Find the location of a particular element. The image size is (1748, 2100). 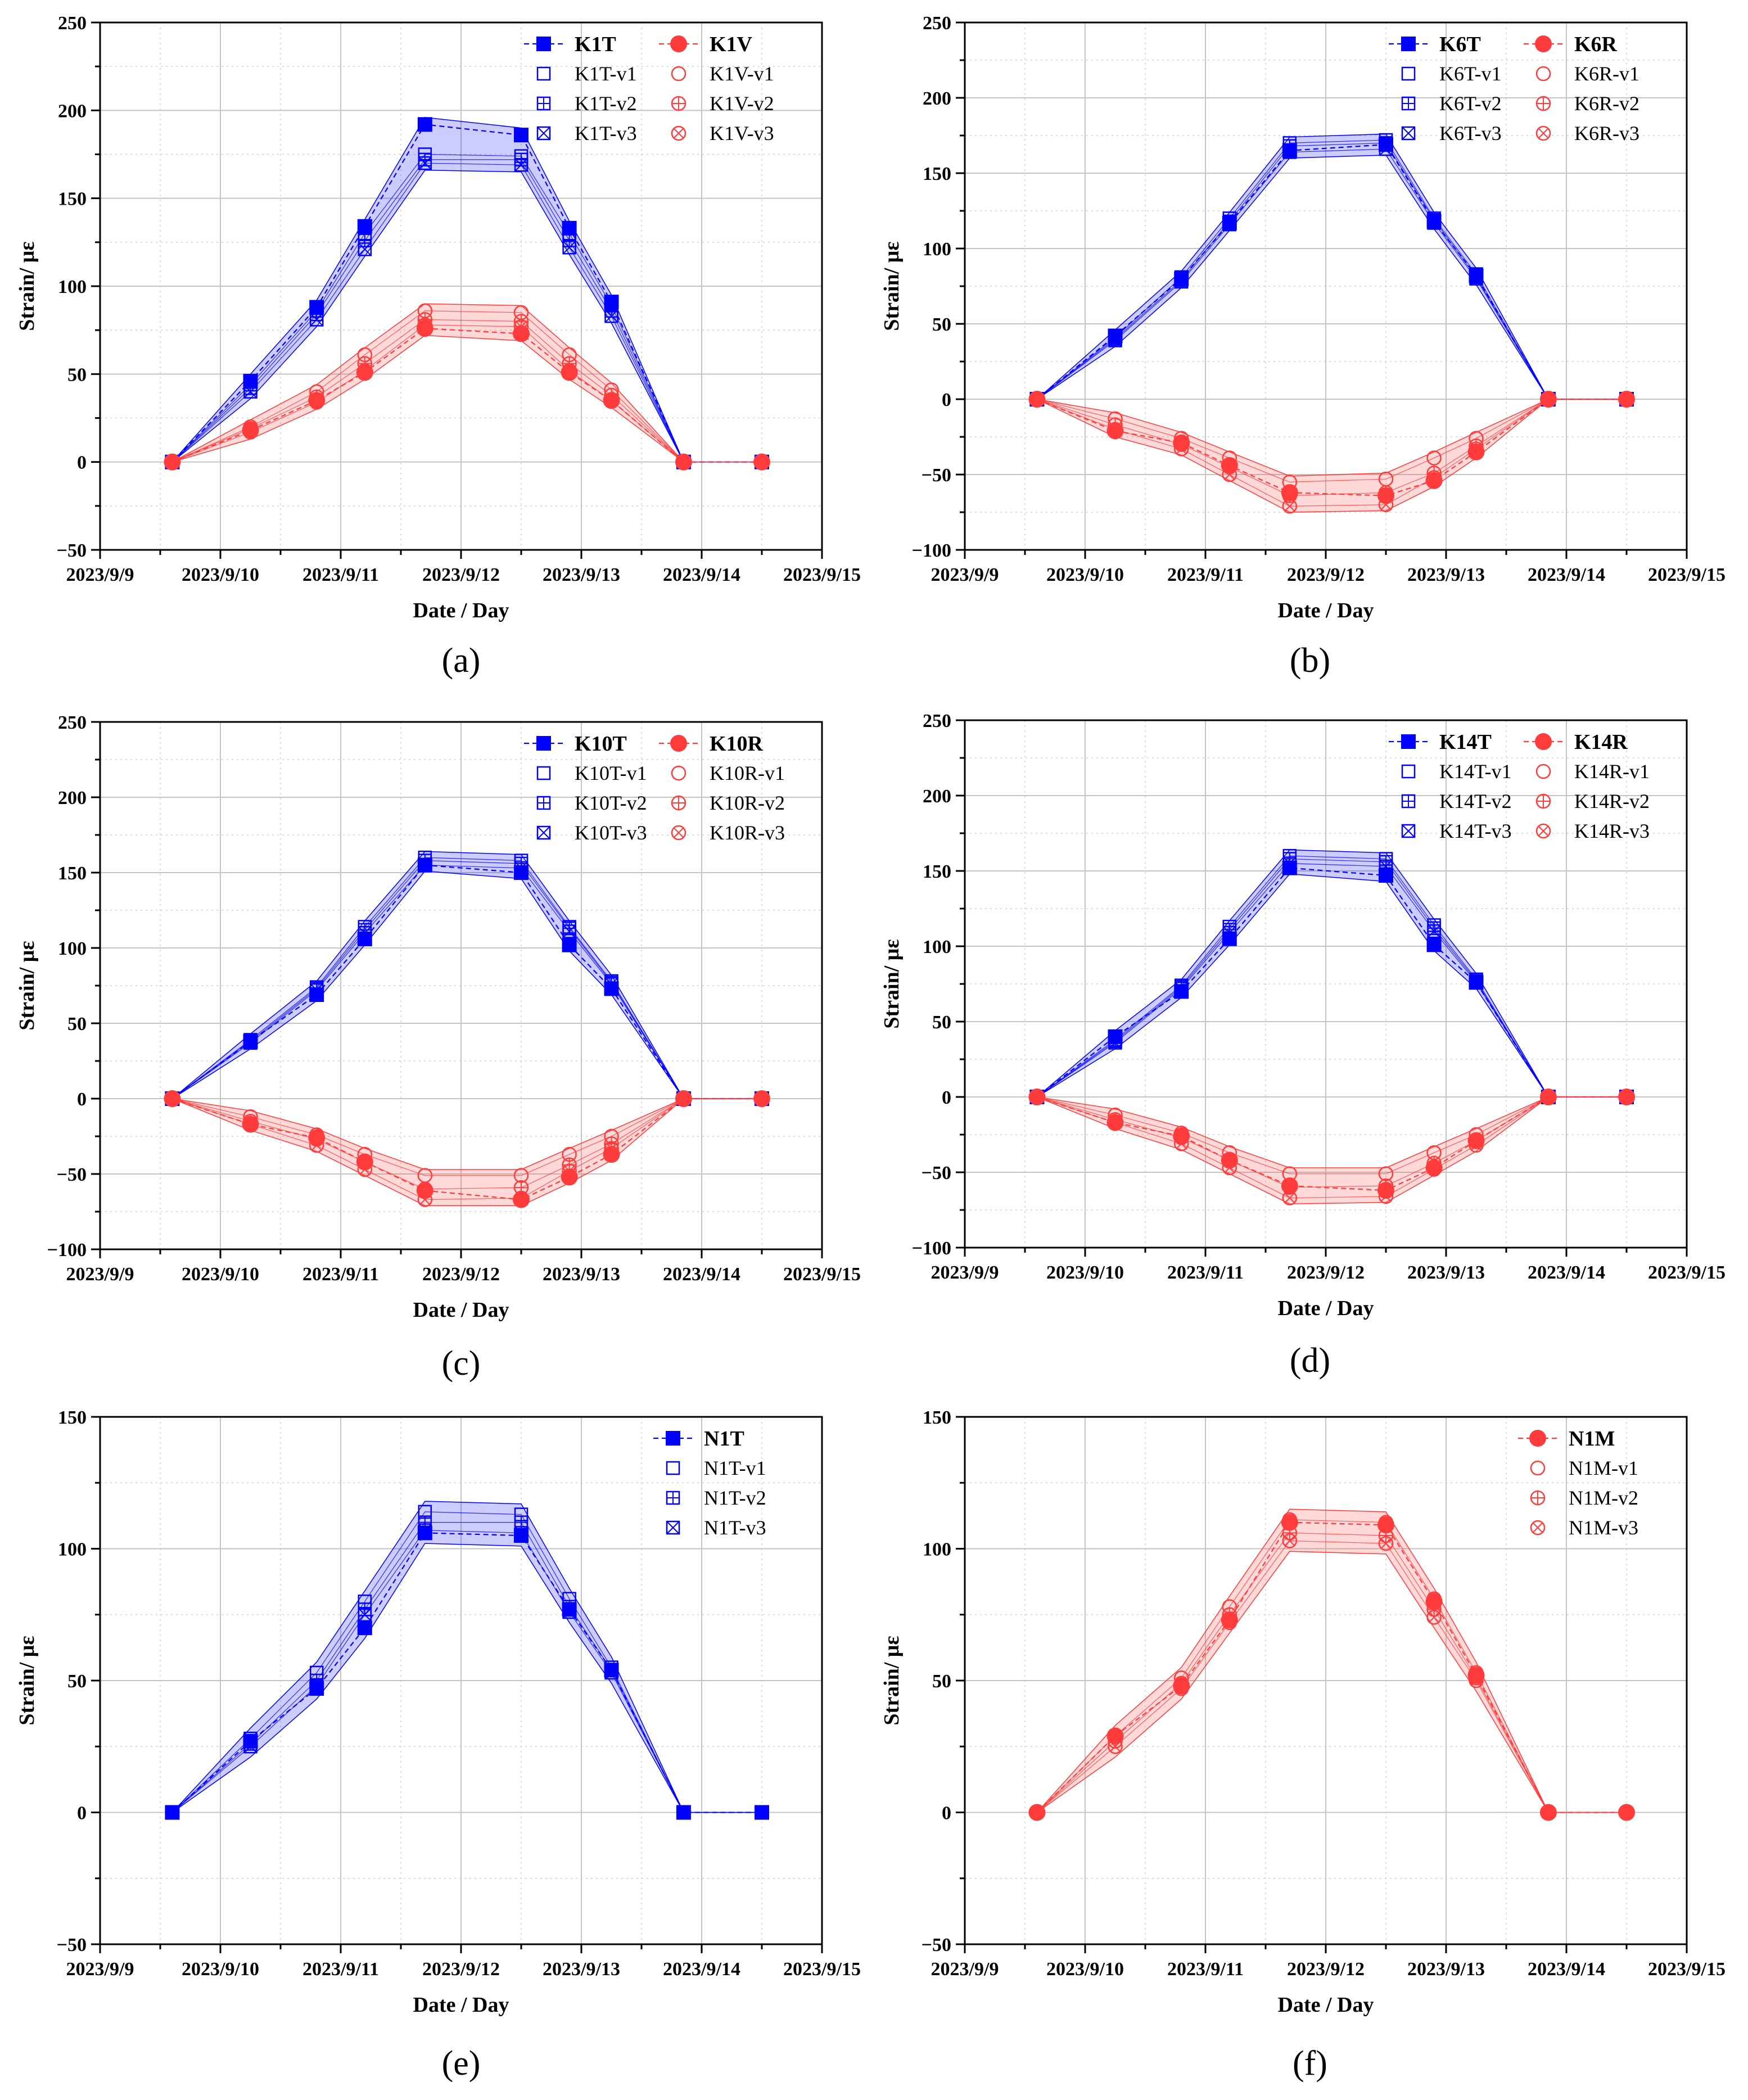

legend-label: K1T-v1 is located at coordinates (606, 73).